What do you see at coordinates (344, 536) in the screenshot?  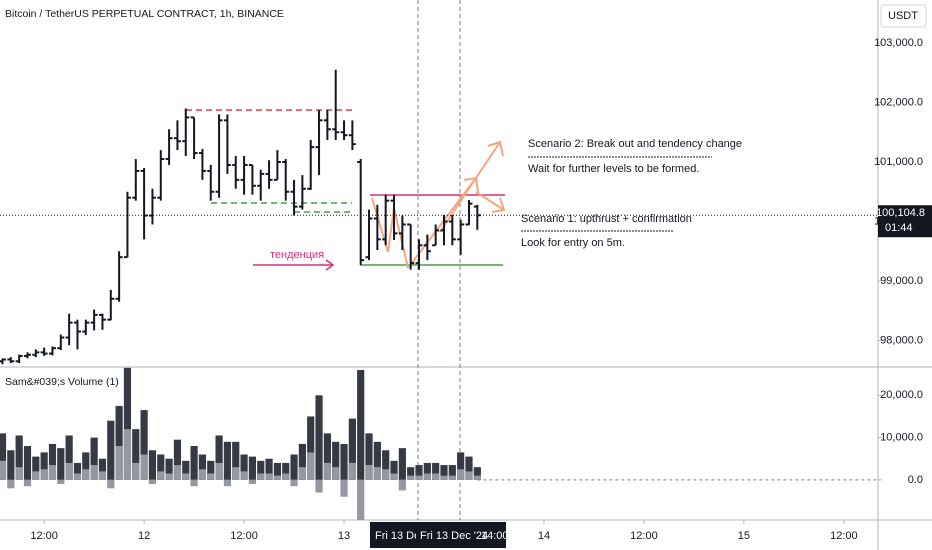 I see `x-tick-label: 13` at bounding box center [344, 536].